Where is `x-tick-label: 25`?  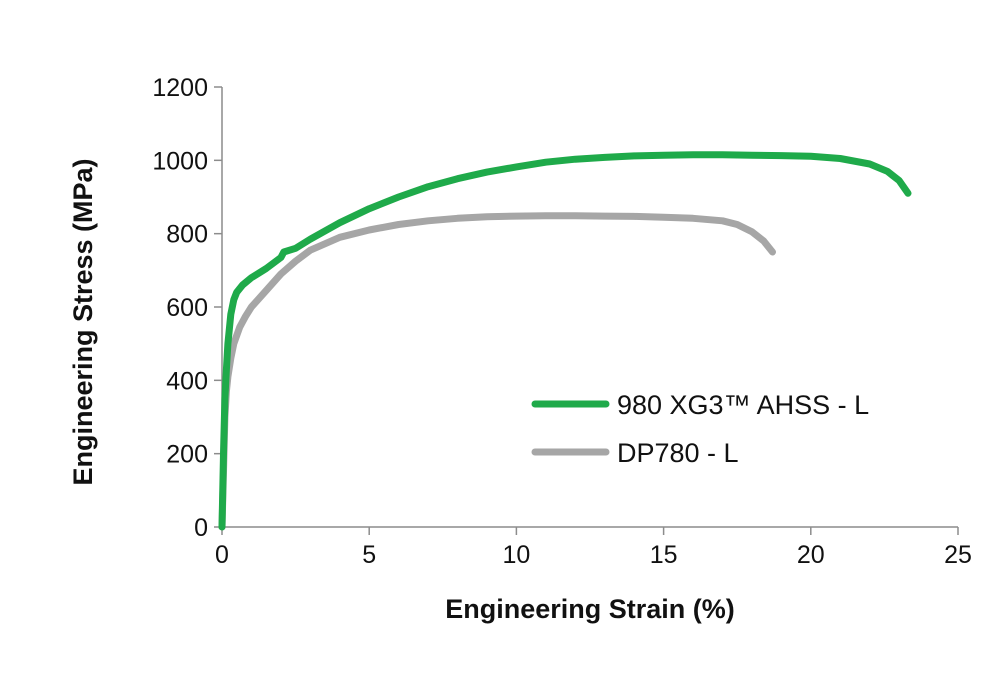 x-tick-label: 25 is located at coordinates (958, 555).